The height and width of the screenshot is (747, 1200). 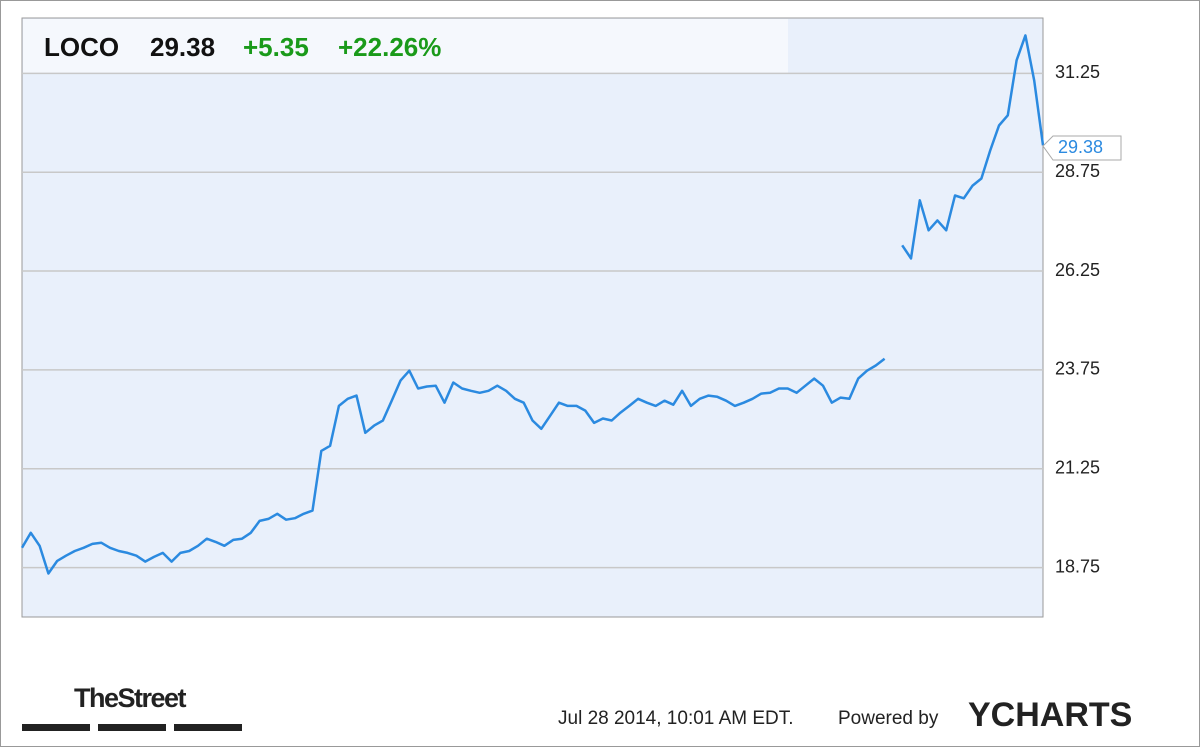 What do you see at coordinates (973, 147) in the screenshot?
I see `price-line` at bounding box center [973, 147].